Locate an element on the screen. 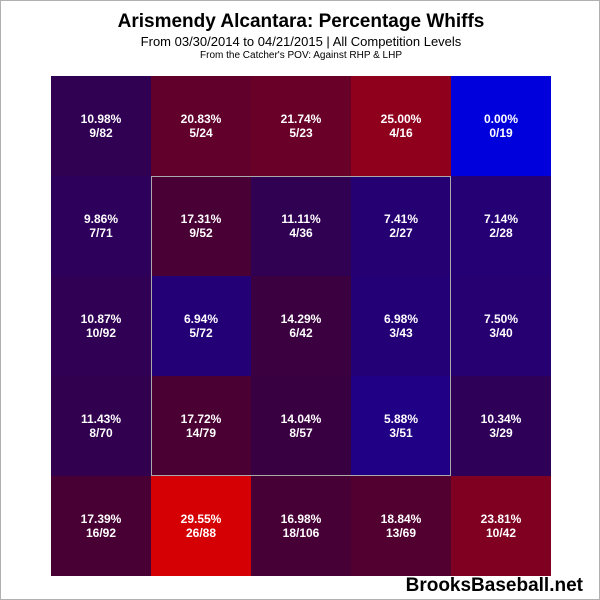 This screenshot has width=600, height=600. cell-count: 4/36 is located at coordinates (301, 233).